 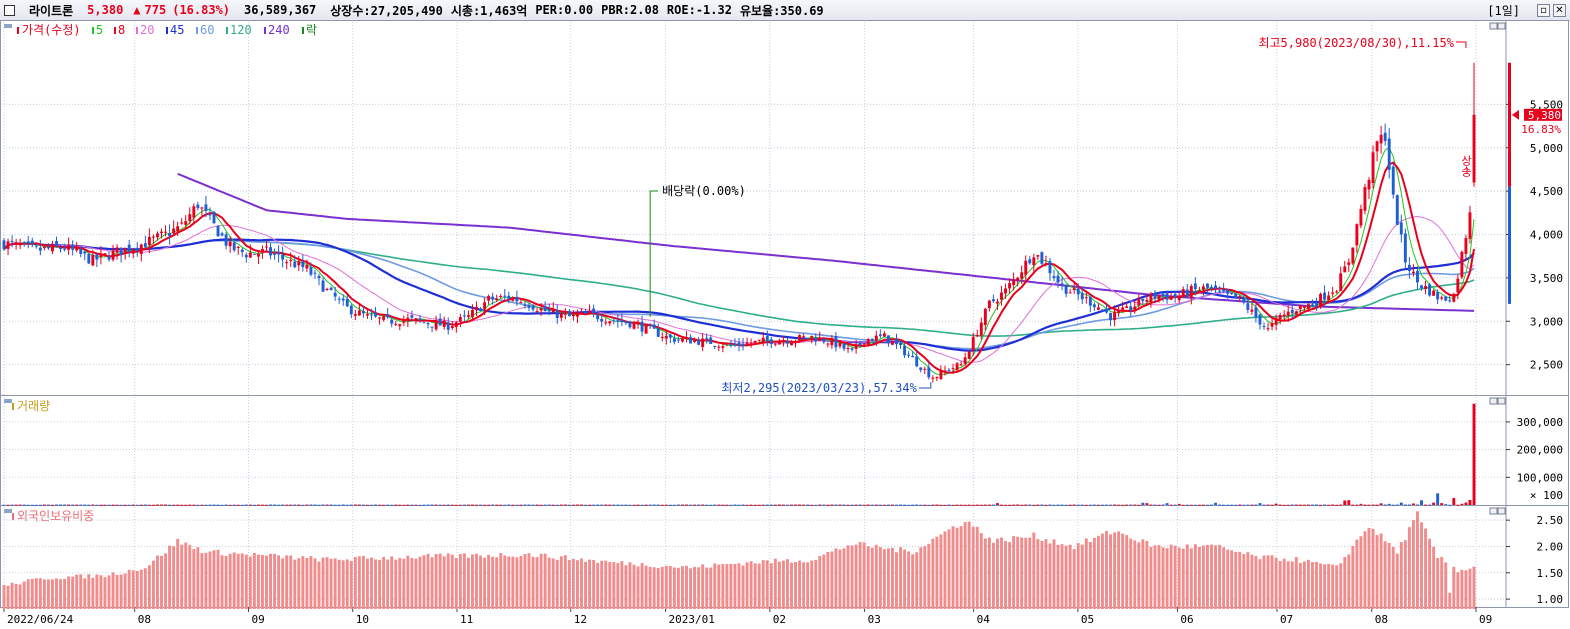 I want to click on volume-panel-menu-icon, so click(x=8, y=401).